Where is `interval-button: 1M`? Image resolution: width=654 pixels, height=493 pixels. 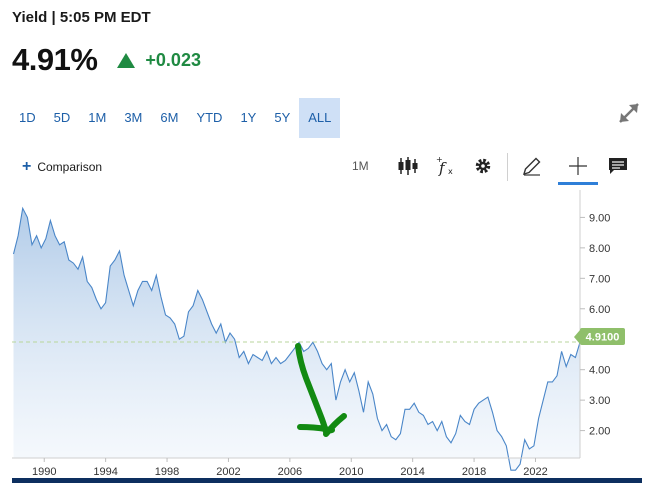 interval-button: 1M is located at coordinates (360, 166).